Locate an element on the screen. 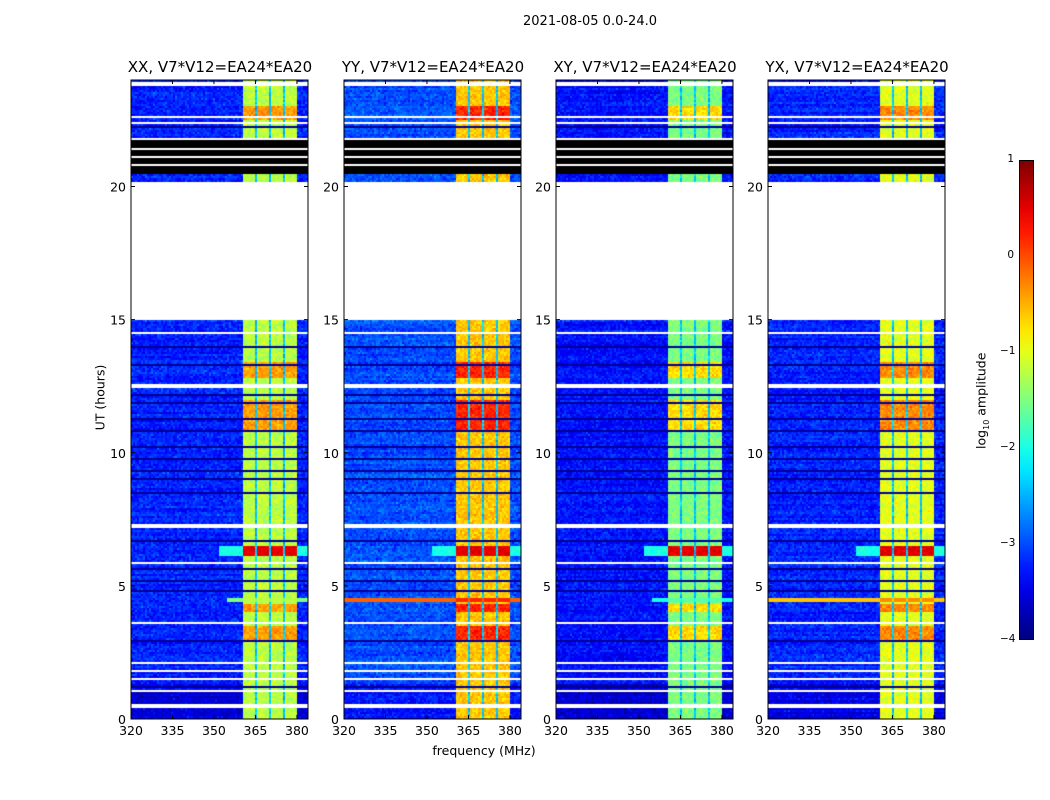 This screenshot has height=800, width=1050. colorbar-label-log: log is located at coordinates (981, 439).